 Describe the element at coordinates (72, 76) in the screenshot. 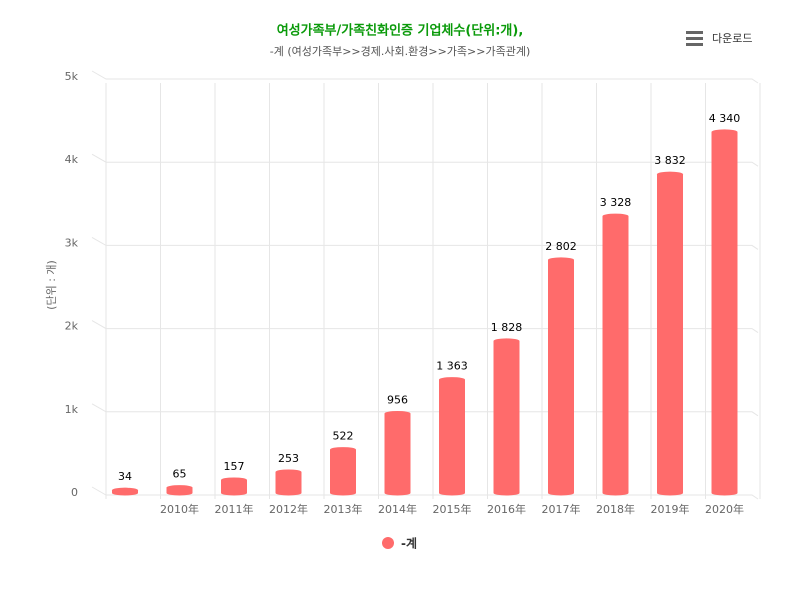

I see `y-tick-label: 5k` at that location.